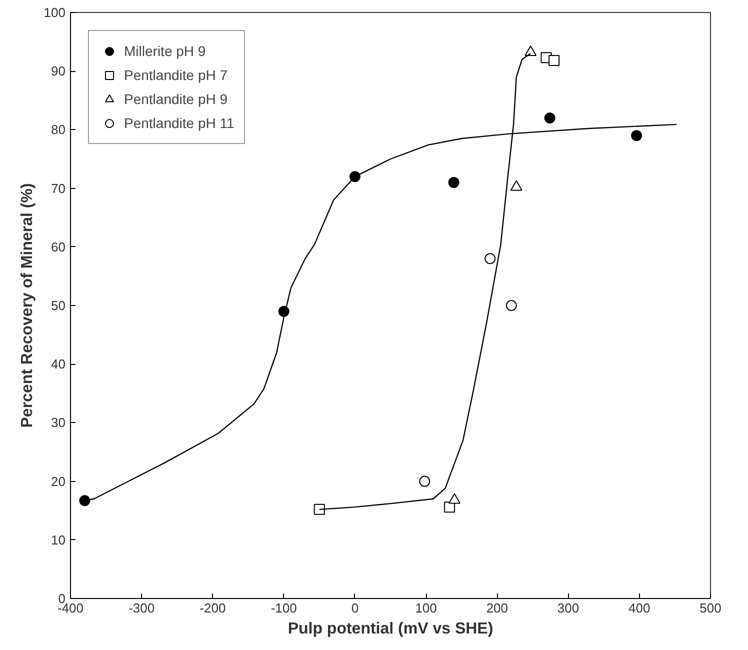  Describe the element at coordinates (497, 608) in the screenshot. I see `x-tick-label: 200` at that location.